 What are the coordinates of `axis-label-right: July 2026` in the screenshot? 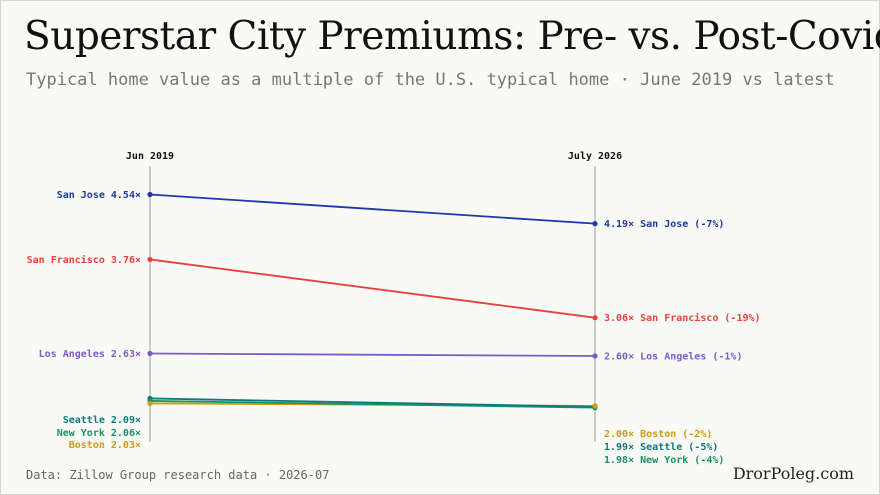 It's located at (595, 156).